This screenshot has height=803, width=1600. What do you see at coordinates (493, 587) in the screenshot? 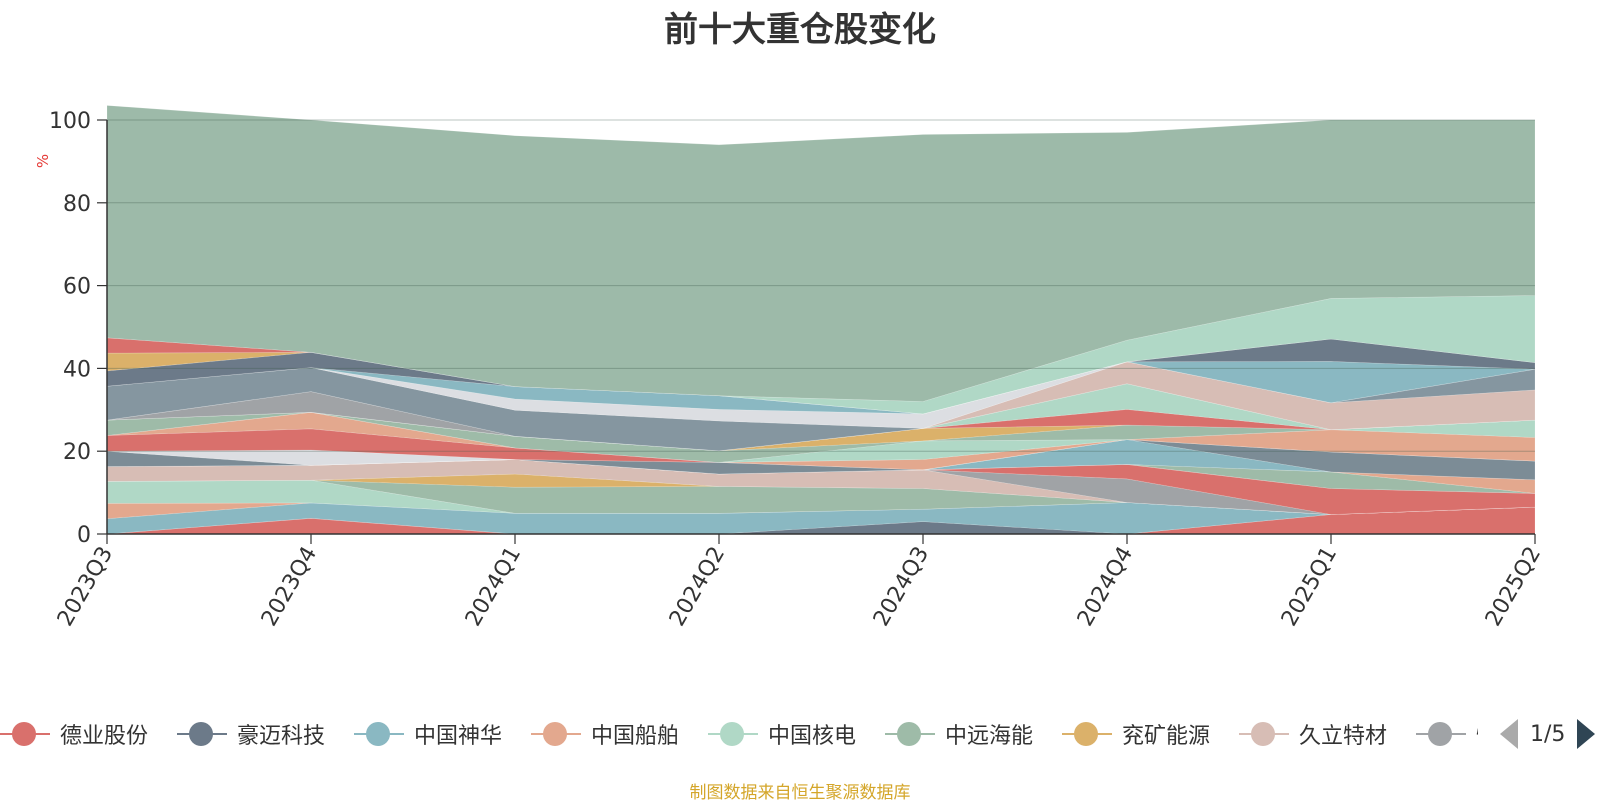
I see `x-tick-label: 2024Q1` at bounding box center [493, 587].